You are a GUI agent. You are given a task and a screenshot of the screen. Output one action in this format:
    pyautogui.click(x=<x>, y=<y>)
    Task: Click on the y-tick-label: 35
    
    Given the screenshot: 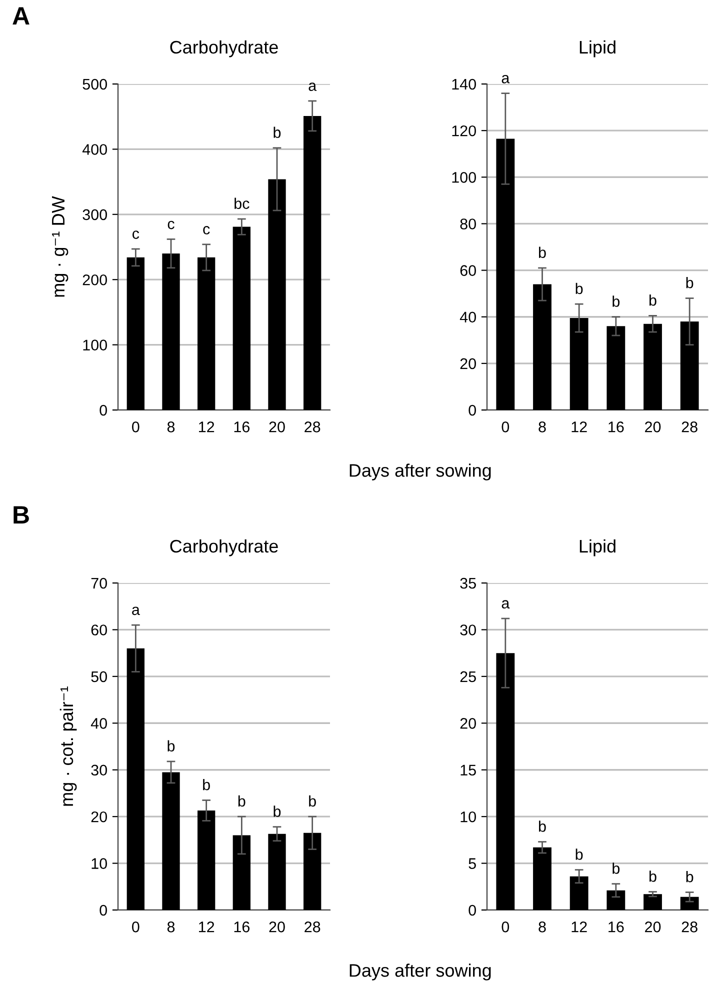 What is the action you would take?
    pyautogui.click(x=468, y=583)
    